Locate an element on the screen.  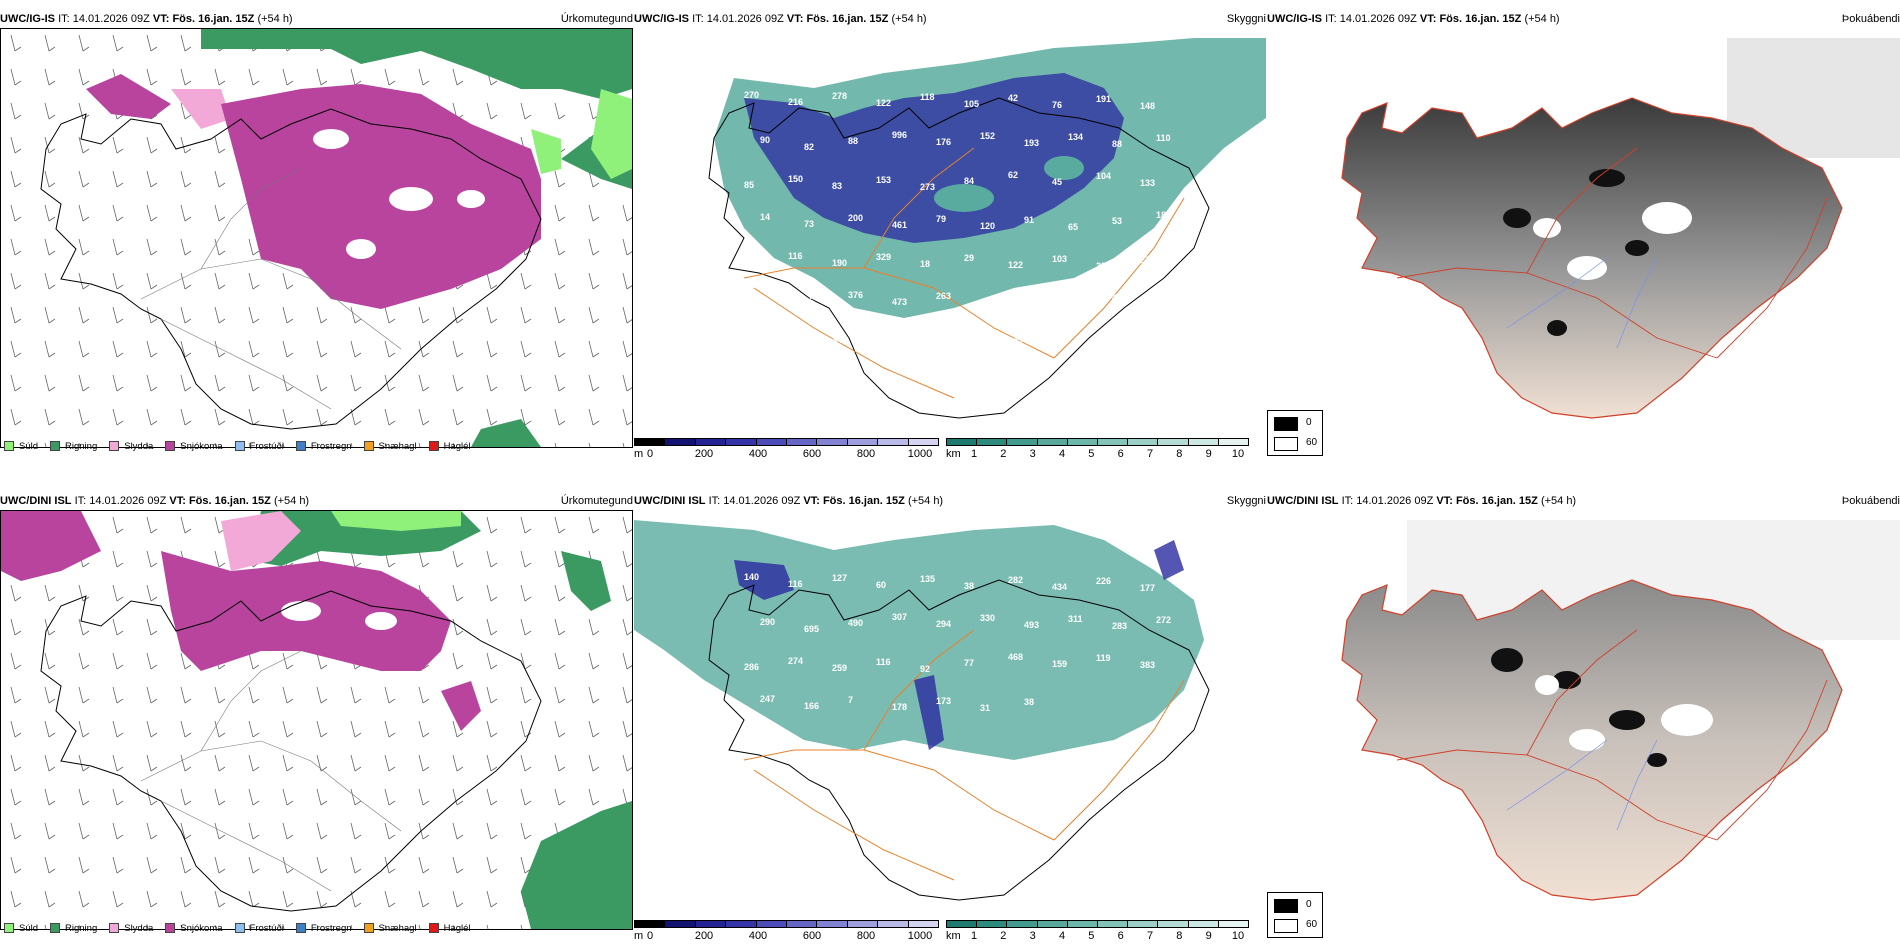
legend-label: Rigning is located at coordinates (81, 928).